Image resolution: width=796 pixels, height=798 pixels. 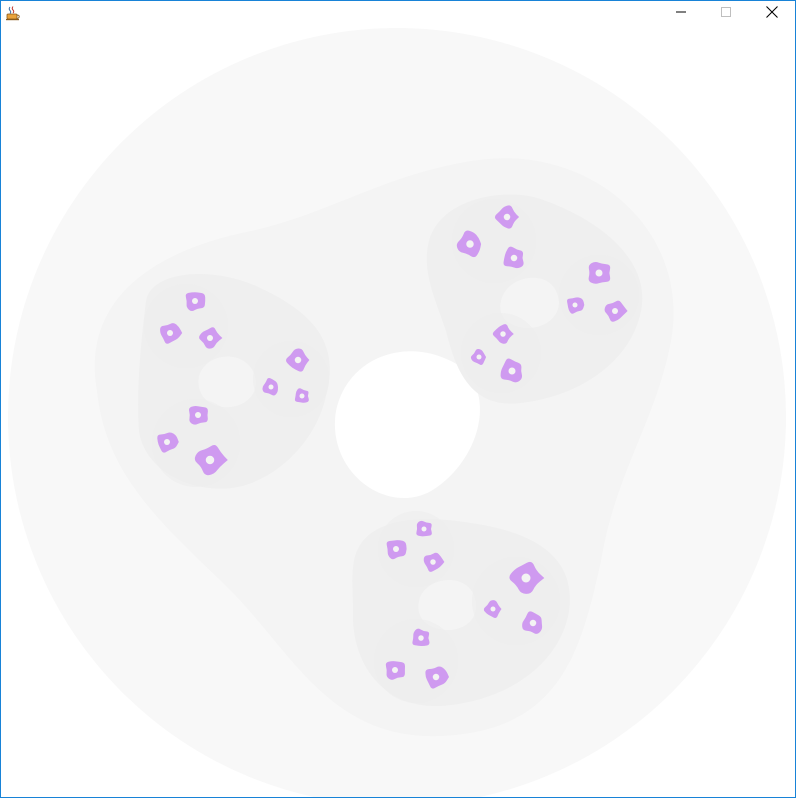 I want to click on close-icon, so click(x=772, y=14).